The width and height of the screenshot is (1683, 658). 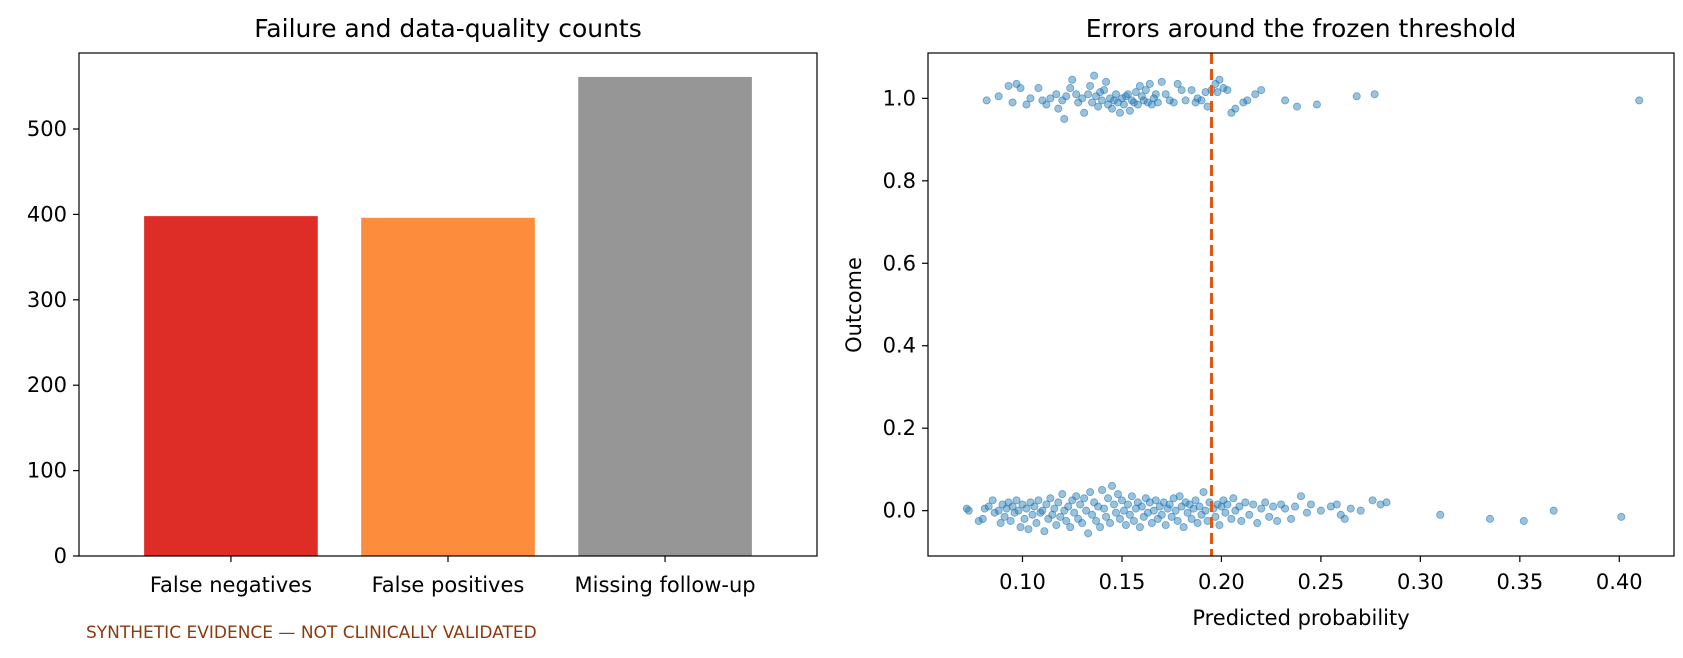 I want to click on scatter-x-ticks: 0.10 0.15 0.20 0.25 0.30 0.35 0.40, so click(x=1321, y=575).